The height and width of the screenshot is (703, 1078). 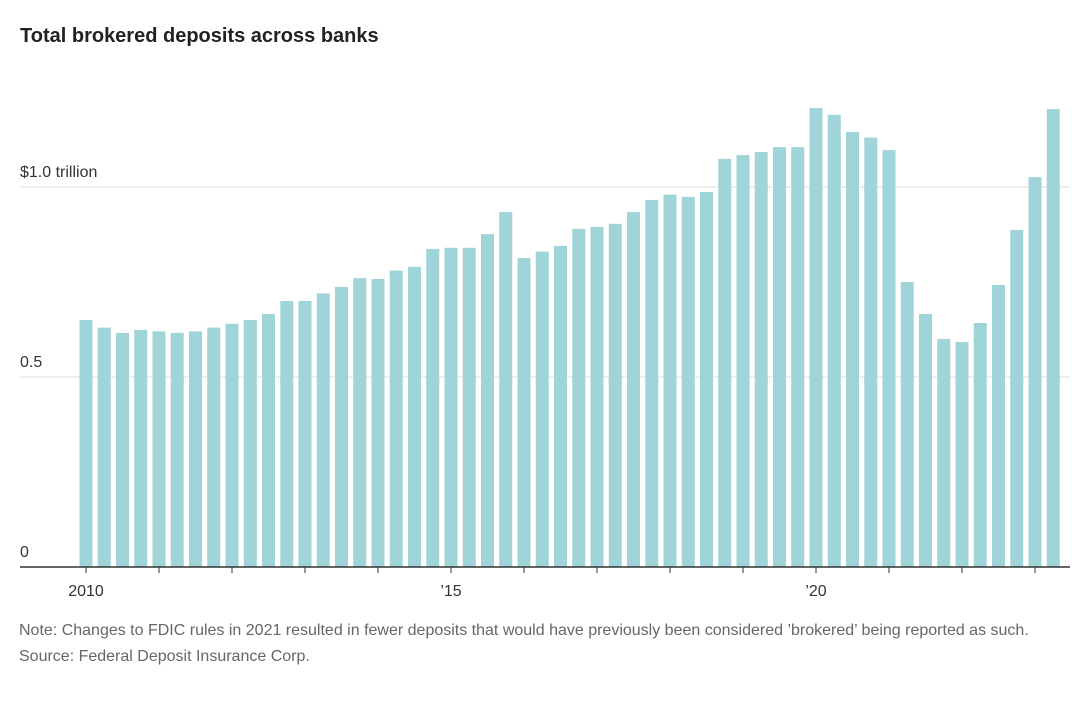 What do you see at coordinates (164, 656) in the screenshot?
I see `source: Source: Federal Deposit Insurance Corp.` at bounding box center [164, 656].